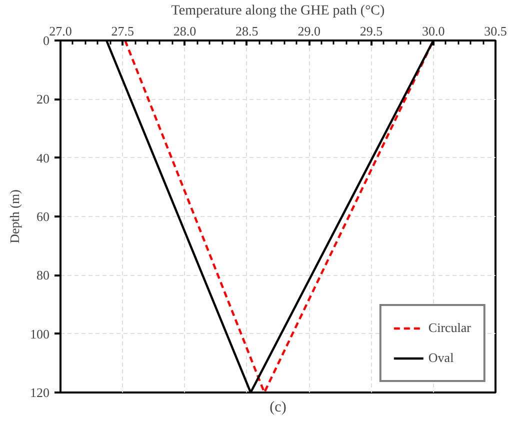 Image resolution: width=515 pixels, height=425 pixels. What do you see at coordinates (14, 217) in the screenshot?
I see `y-axis-title: Depth (m)` at bounding box center [14, 217].